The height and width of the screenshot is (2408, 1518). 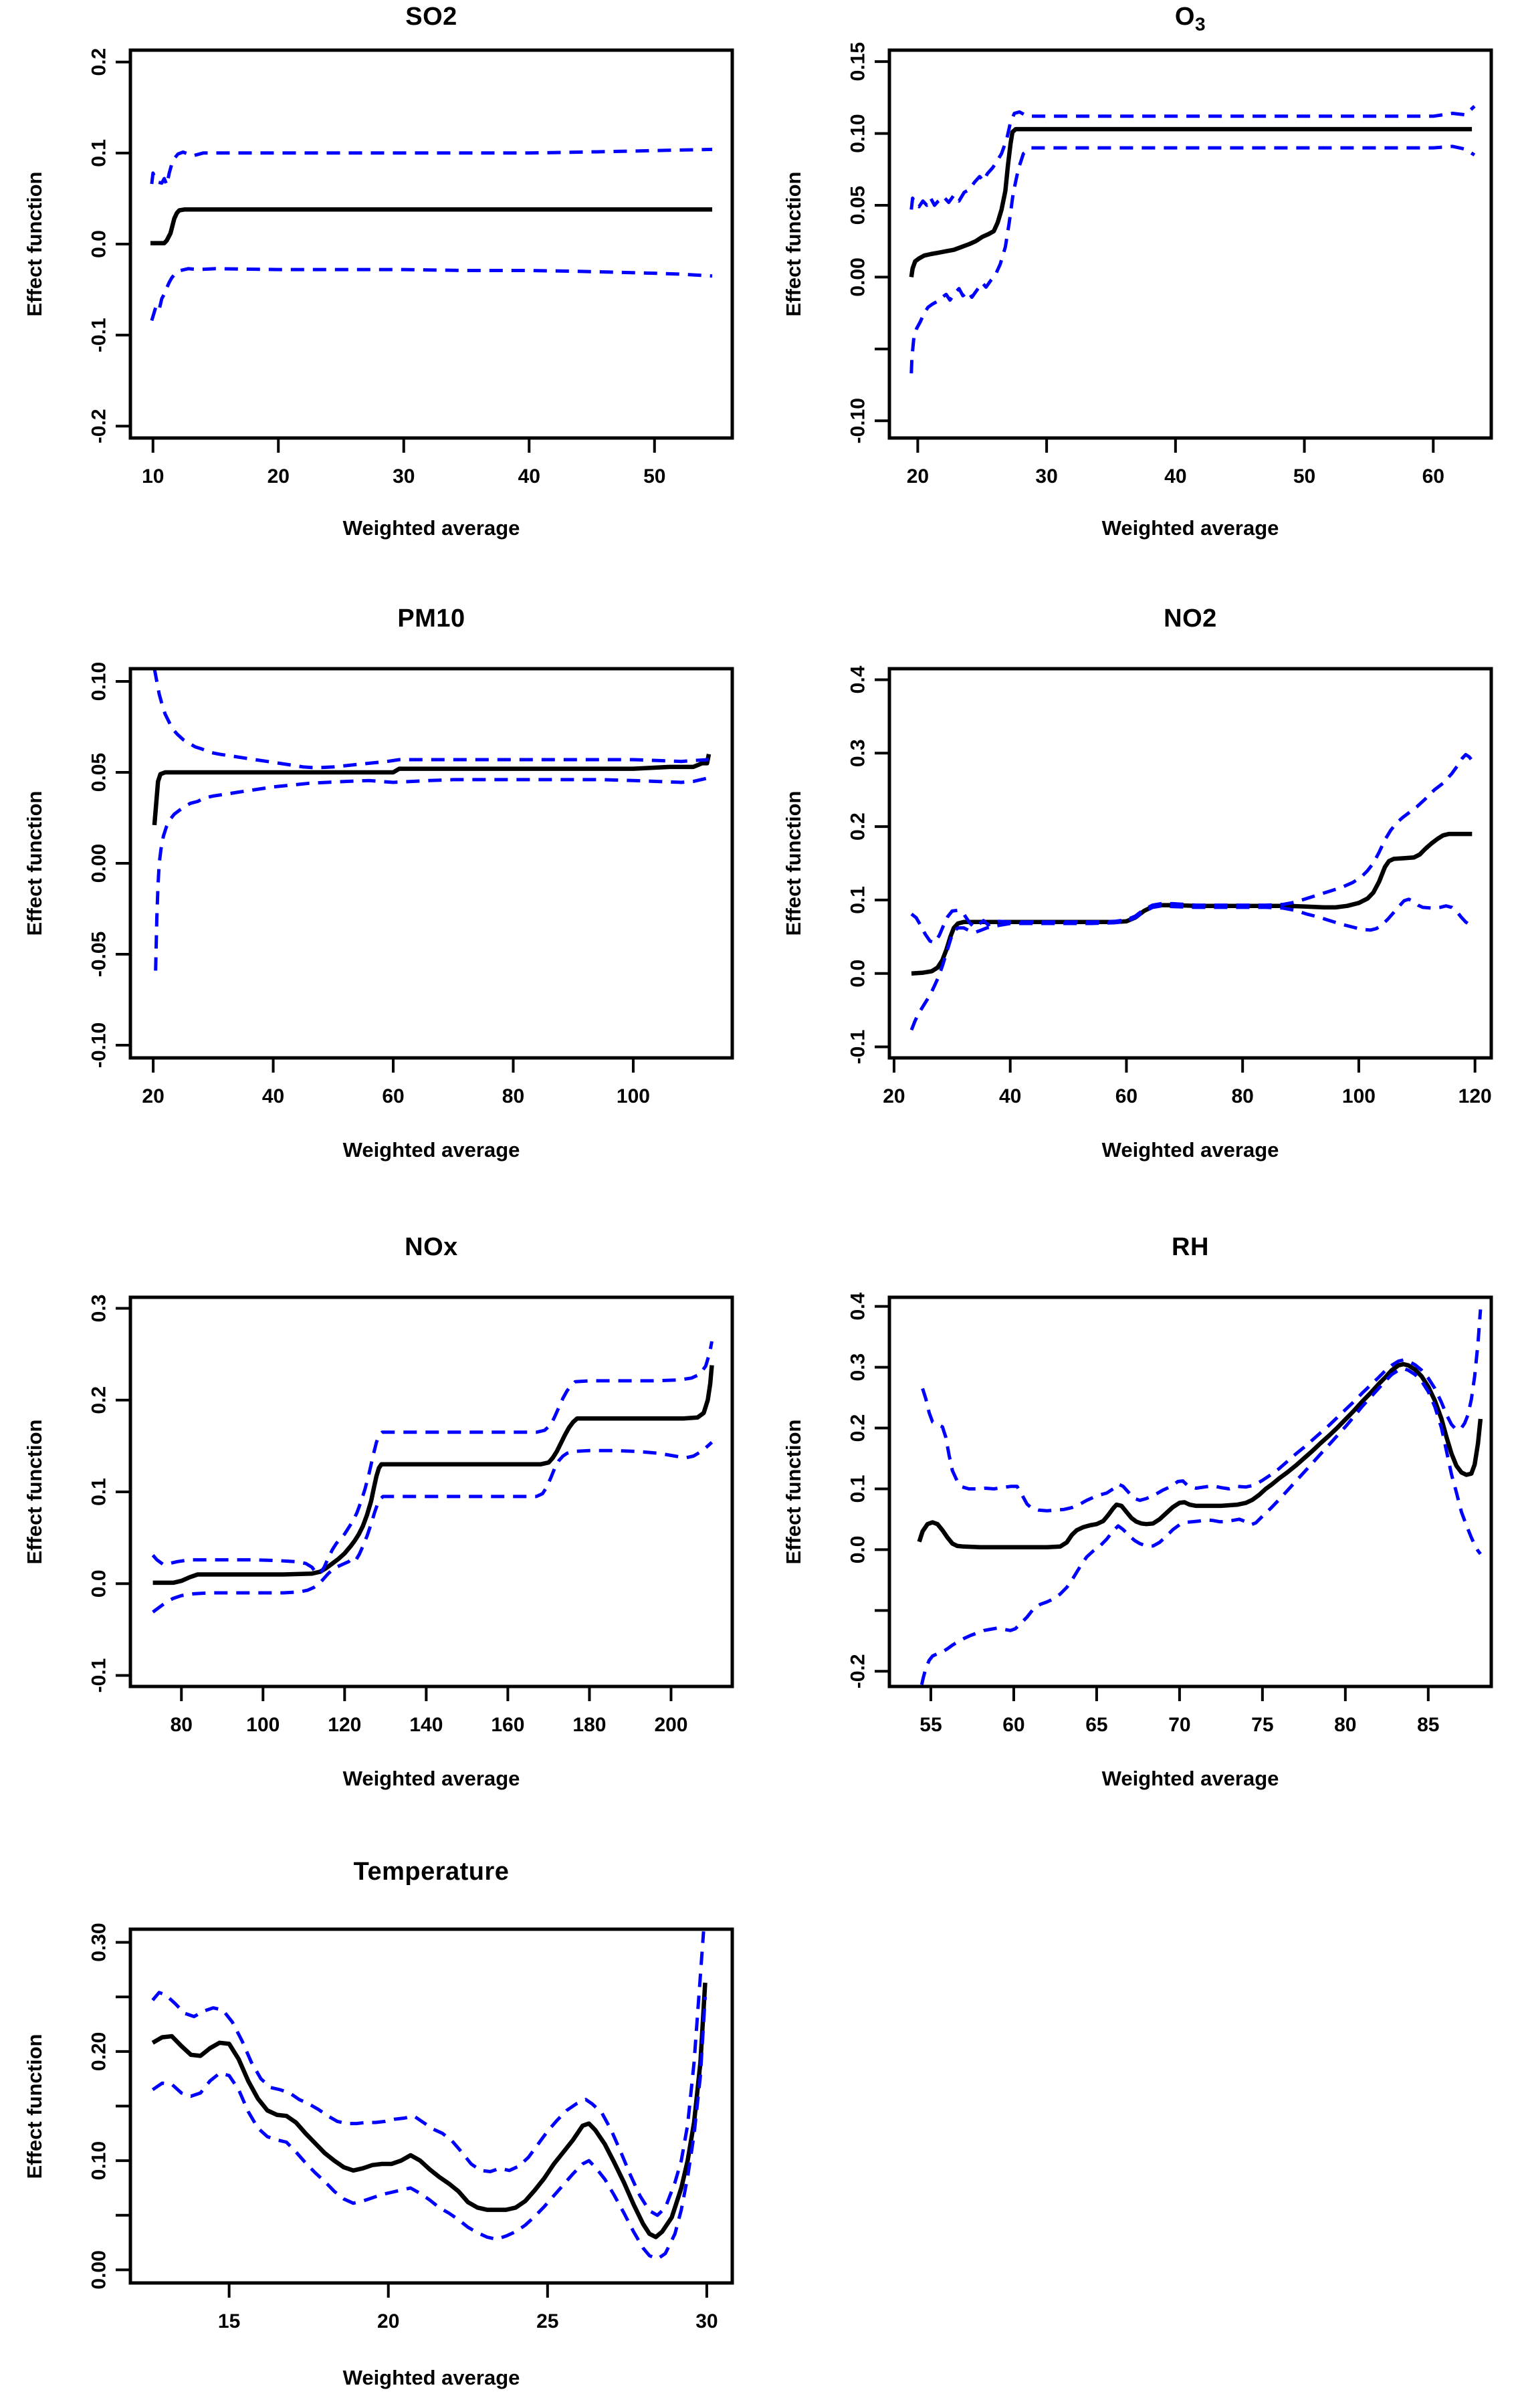 I want to click on chart-title-text: NOx, so click(x=432, y=1247).